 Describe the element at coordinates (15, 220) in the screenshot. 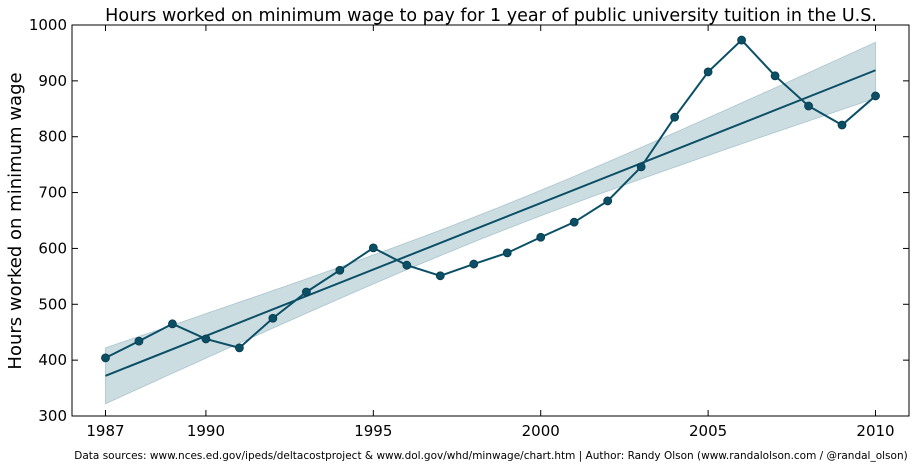

I see `y-axis-label: Hours worked on minimum wage` at that location.